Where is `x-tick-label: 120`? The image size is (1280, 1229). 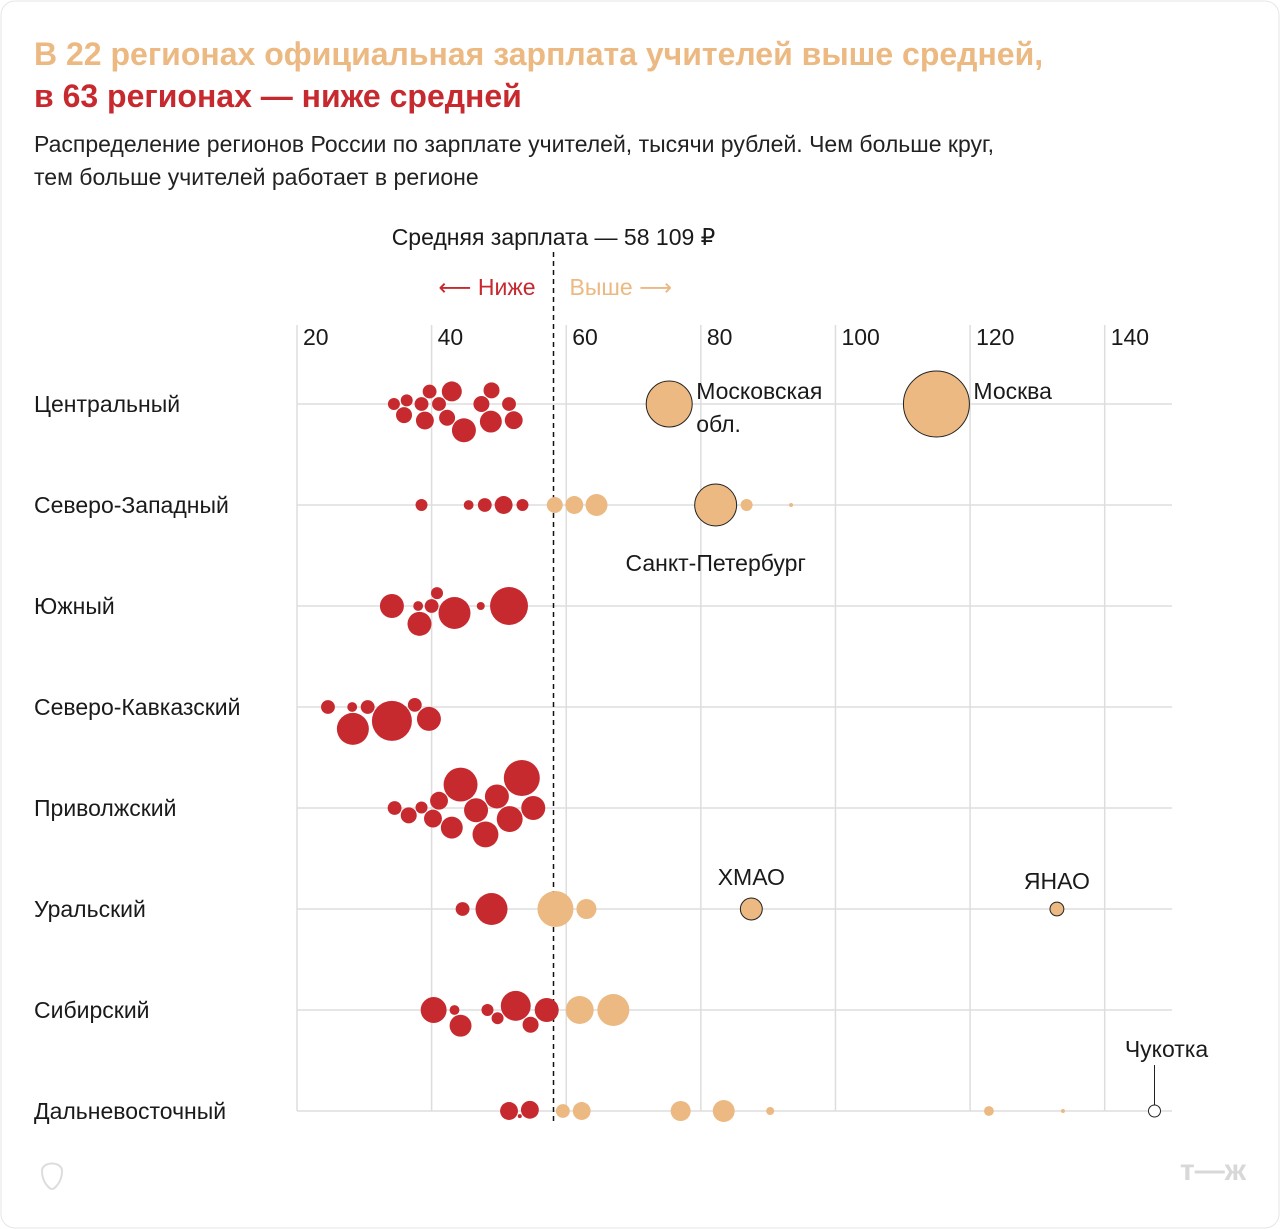 x-tick-label: 120 is located at coordinates (995, 337).